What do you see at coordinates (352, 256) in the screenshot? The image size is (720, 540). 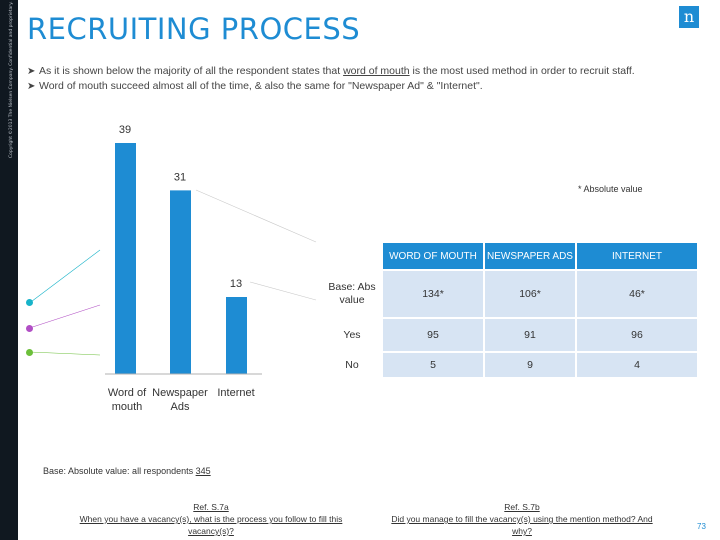 I see `table-corner` at bounding box center [352, 256].